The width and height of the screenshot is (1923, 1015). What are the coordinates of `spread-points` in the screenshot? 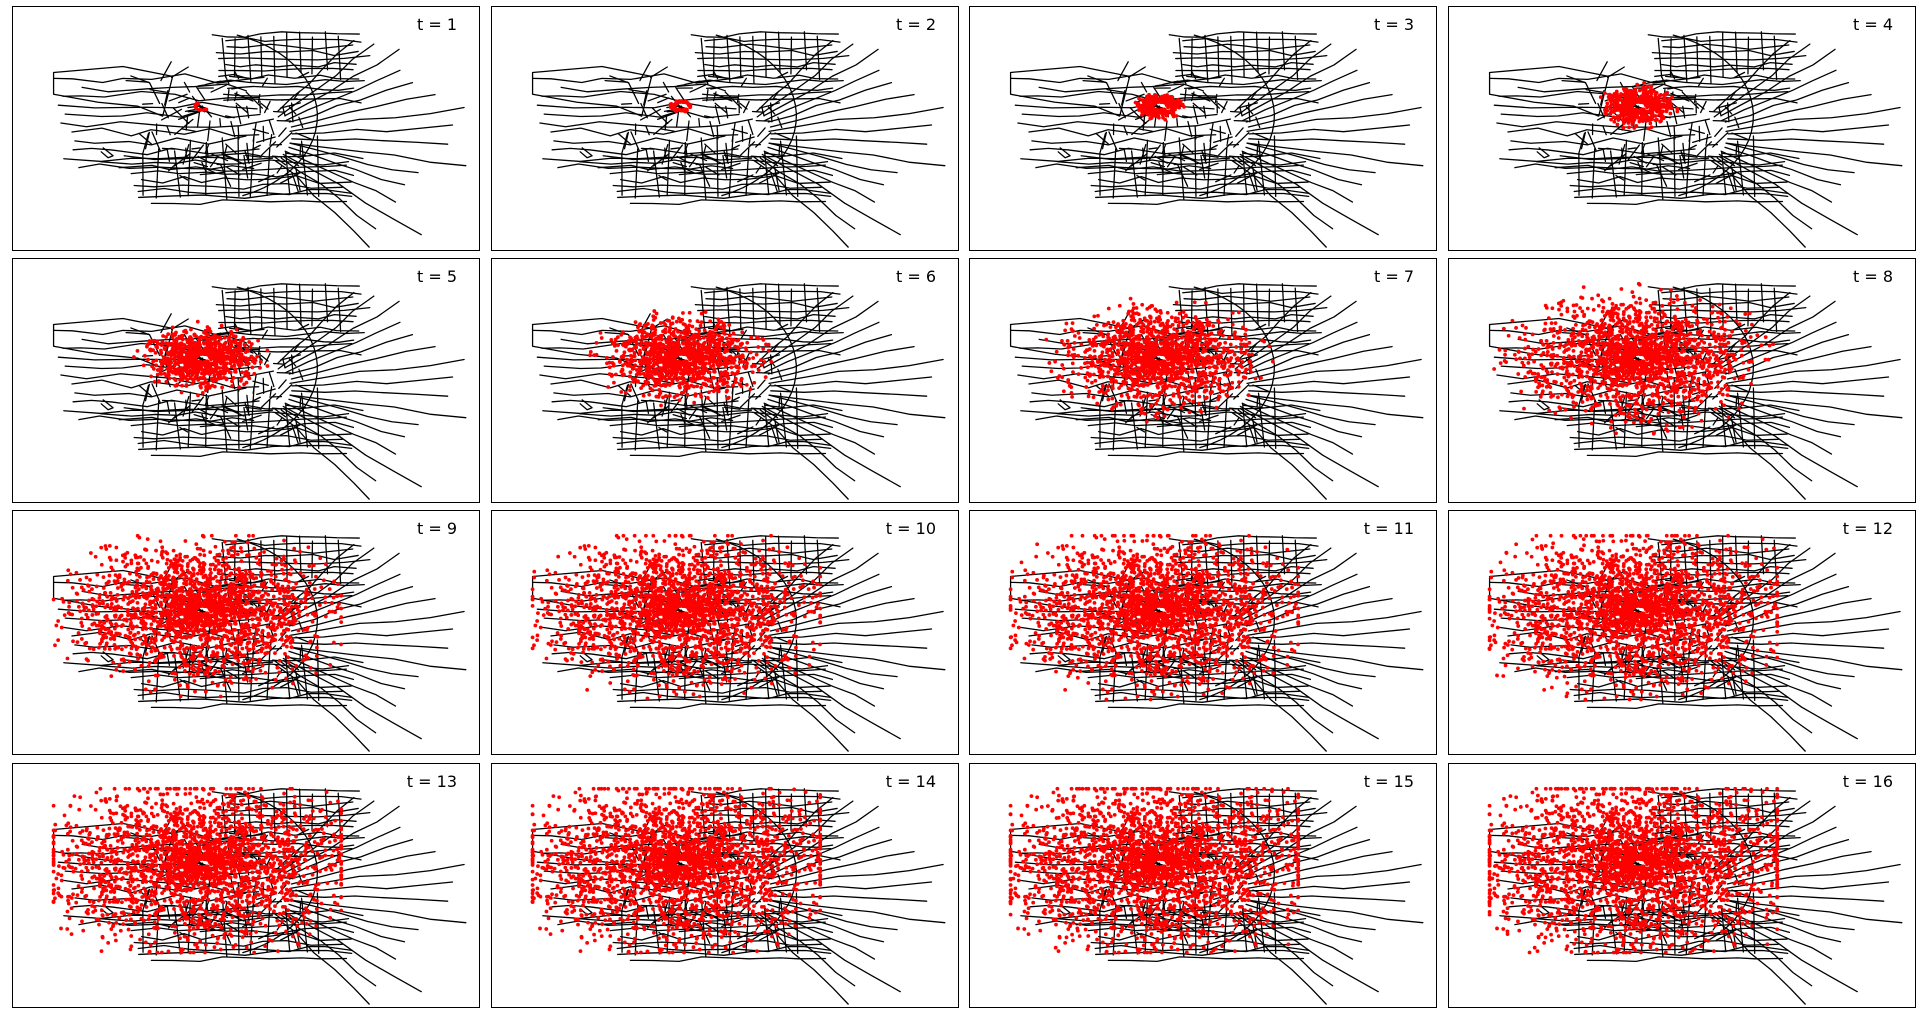 It's located at (201, 106).